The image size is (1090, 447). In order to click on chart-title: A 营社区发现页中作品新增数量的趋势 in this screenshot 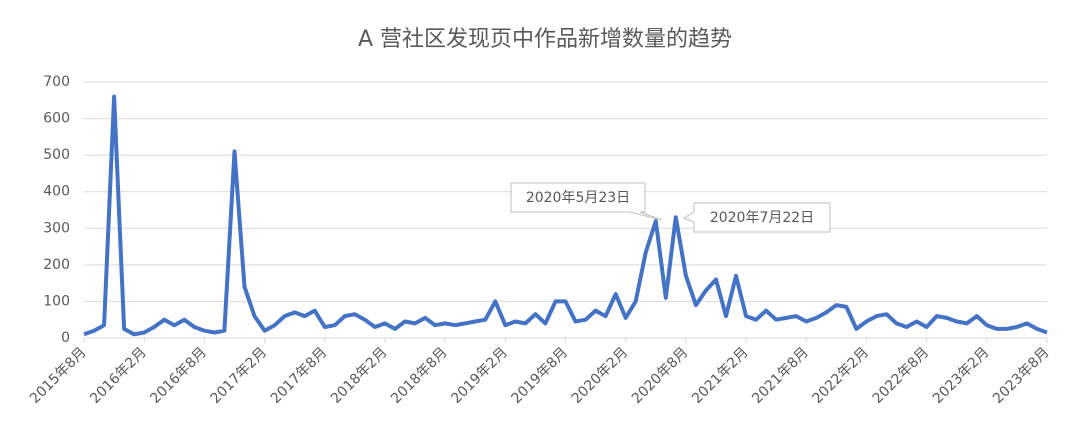, I will do `click(545, 39)`.